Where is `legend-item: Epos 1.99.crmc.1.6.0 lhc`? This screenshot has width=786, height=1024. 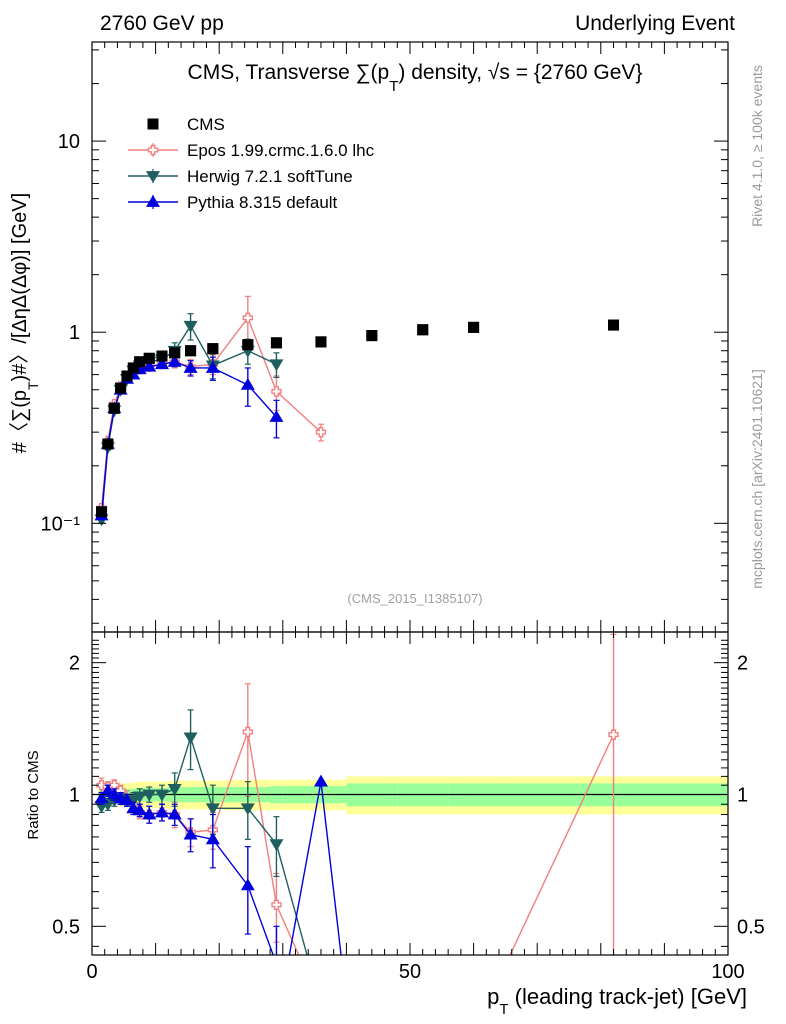
legend-item: Epos 1.99.crmc.1.6.0 lhc is located at coordinates (251, 150).